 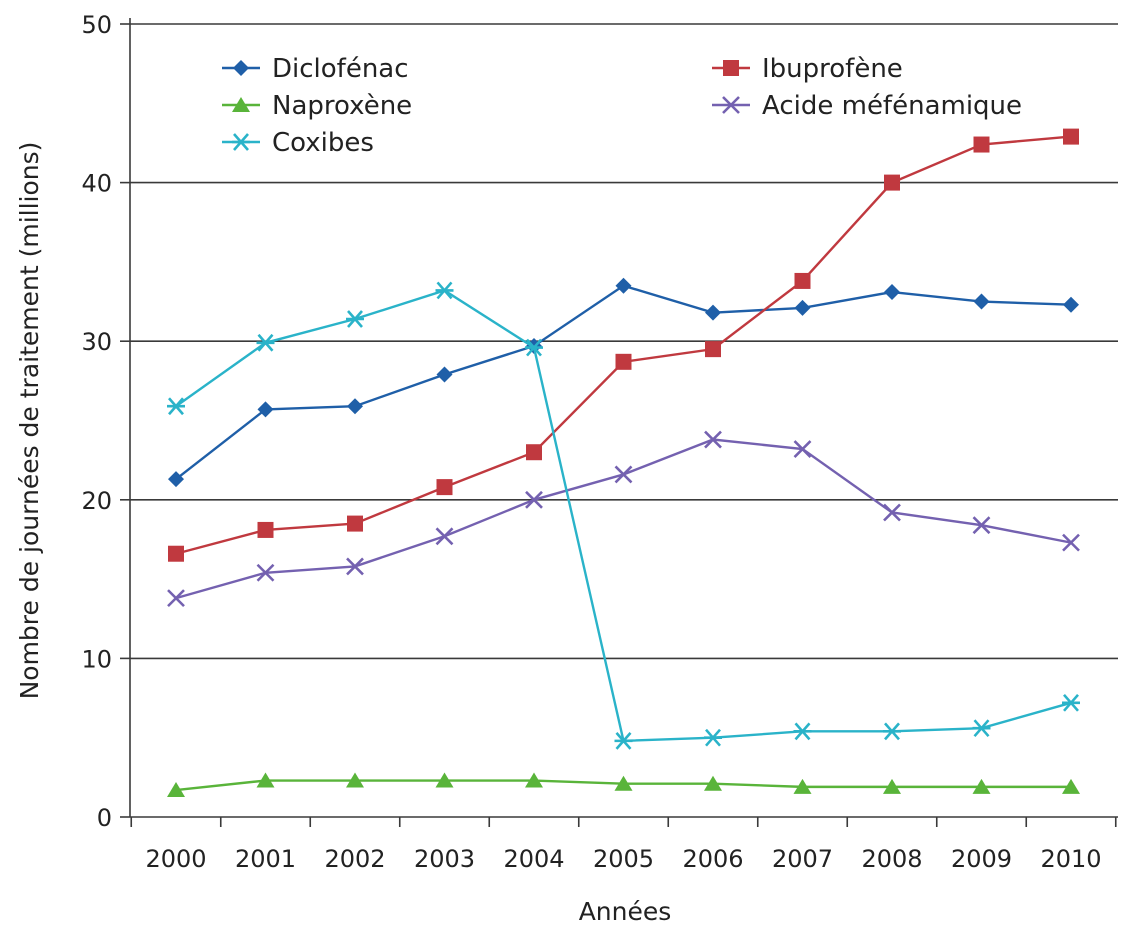 What do you see at coordinates (802, 859) in the screenshot?
I see `x-tick-label: 2007` at bounding box center [802, 859].